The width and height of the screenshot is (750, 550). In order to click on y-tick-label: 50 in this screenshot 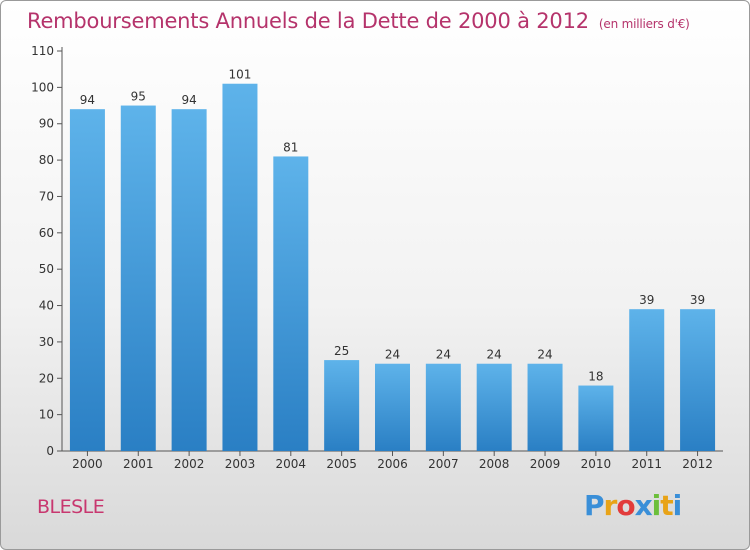, I will do `click(46, 269)`.